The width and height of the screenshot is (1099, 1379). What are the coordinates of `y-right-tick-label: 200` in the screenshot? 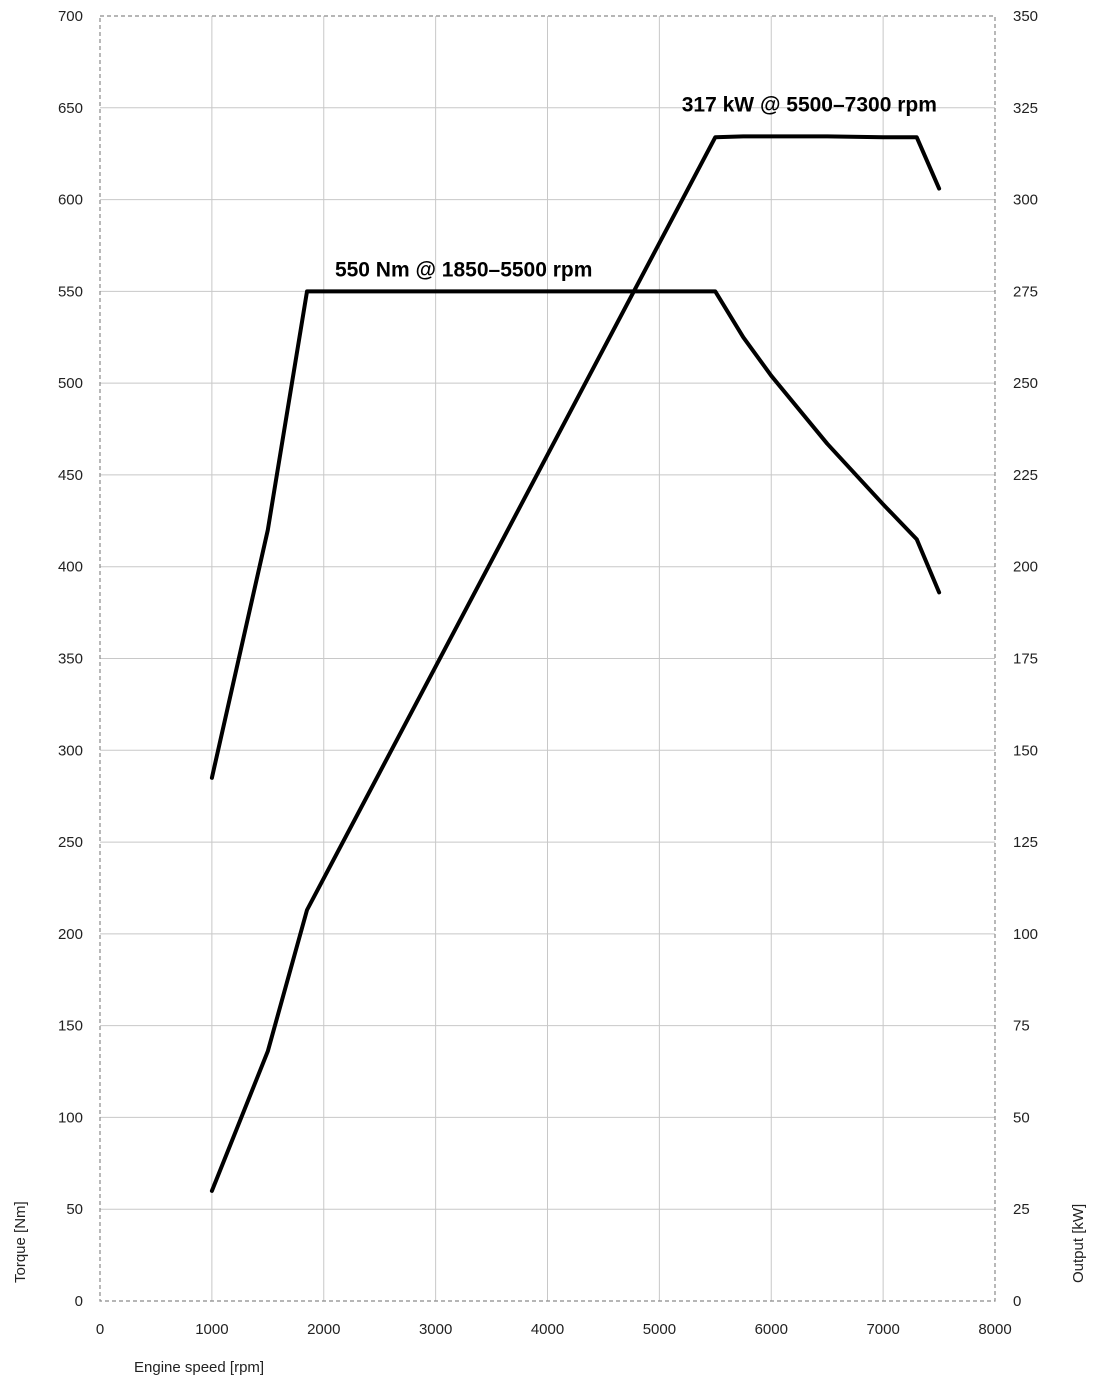 It's located at (1025, 567).